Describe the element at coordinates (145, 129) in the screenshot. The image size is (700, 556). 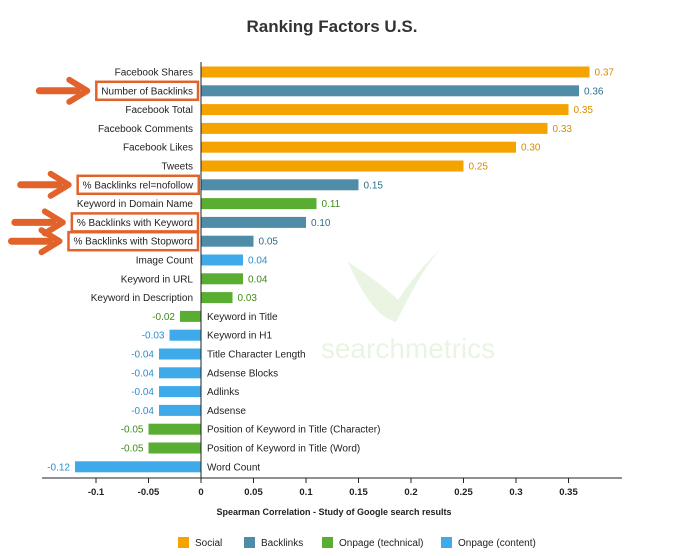
I see `category-label-facebook-comments: Facebook Comments` at that location.